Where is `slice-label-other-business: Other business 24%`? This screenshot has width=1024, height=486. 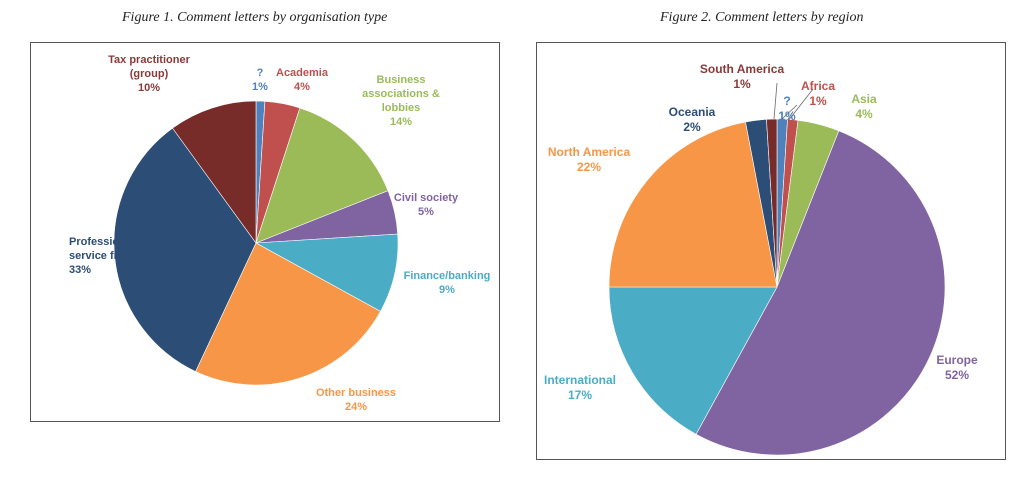 slice-label-other-business: Other business 24% is located at coordinates (356, 400).